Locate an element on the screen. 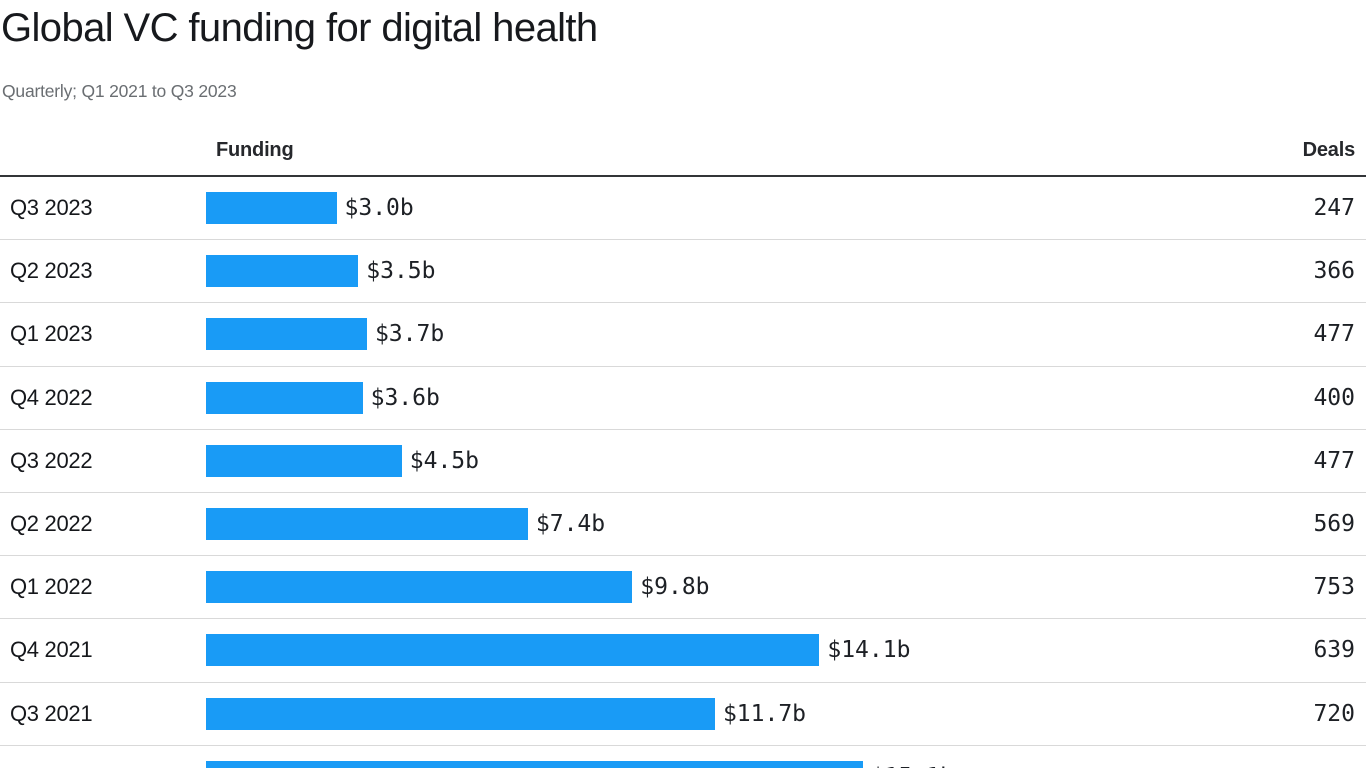  funding-cell: $14.1b is located at coordinates (721, 650).